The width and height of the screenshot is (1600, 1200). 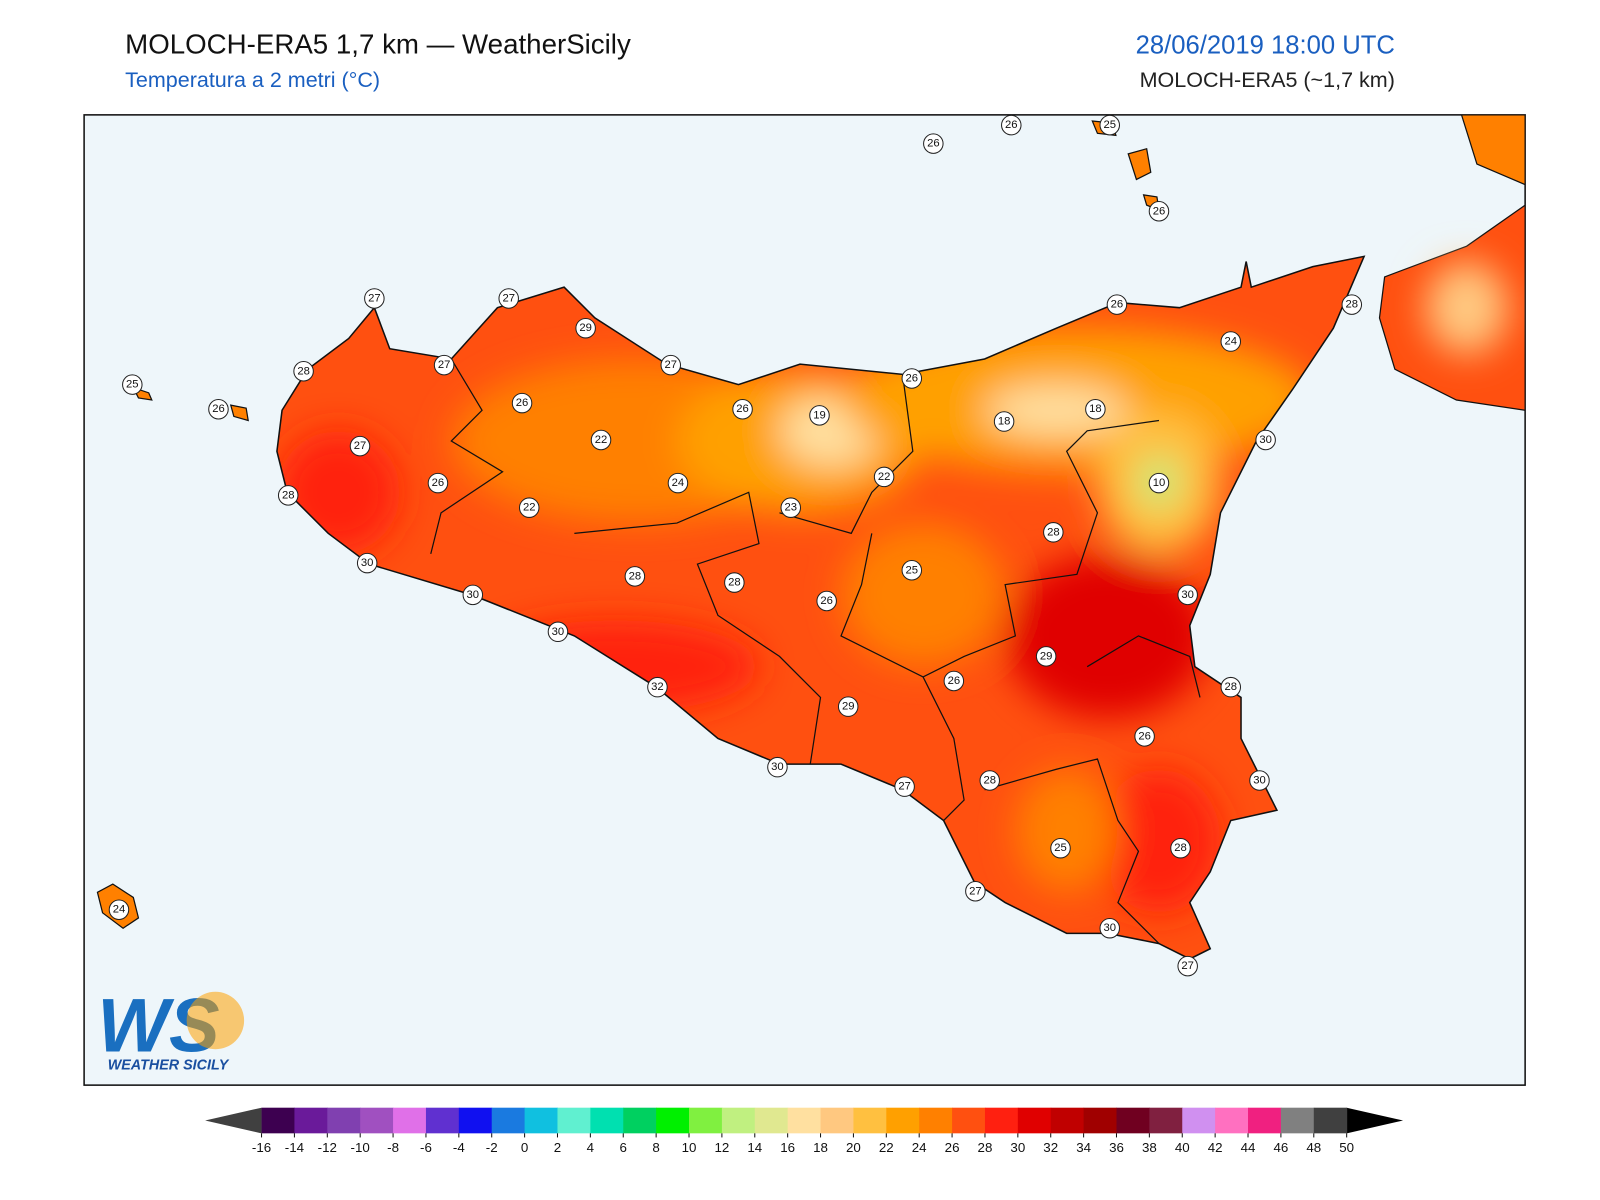 What do you see at coordinates (623, 1147) in the screenshot?
I see `colorbar-tick-label: 6` at bounding box center [623, 1147].